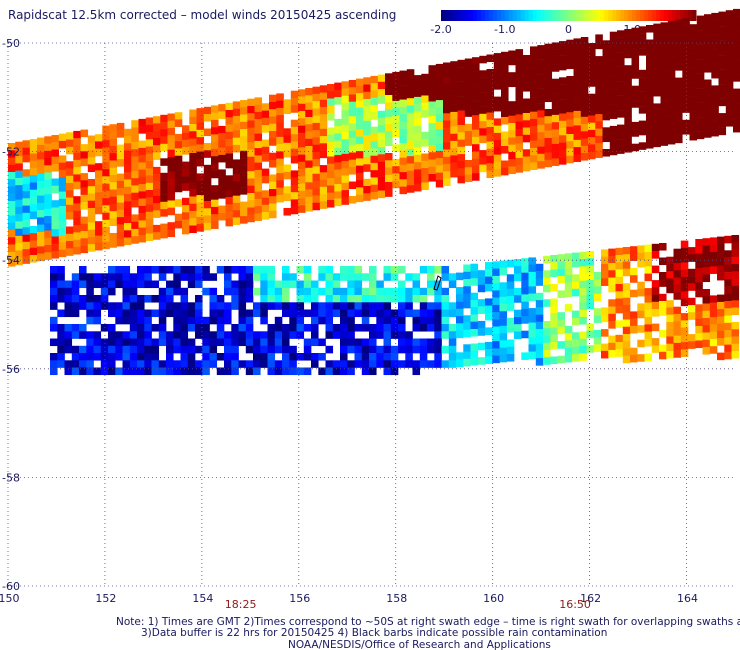  Describe the element at coordinates (650, 15) in the screenshot. I see `colorbar-step` at that location.